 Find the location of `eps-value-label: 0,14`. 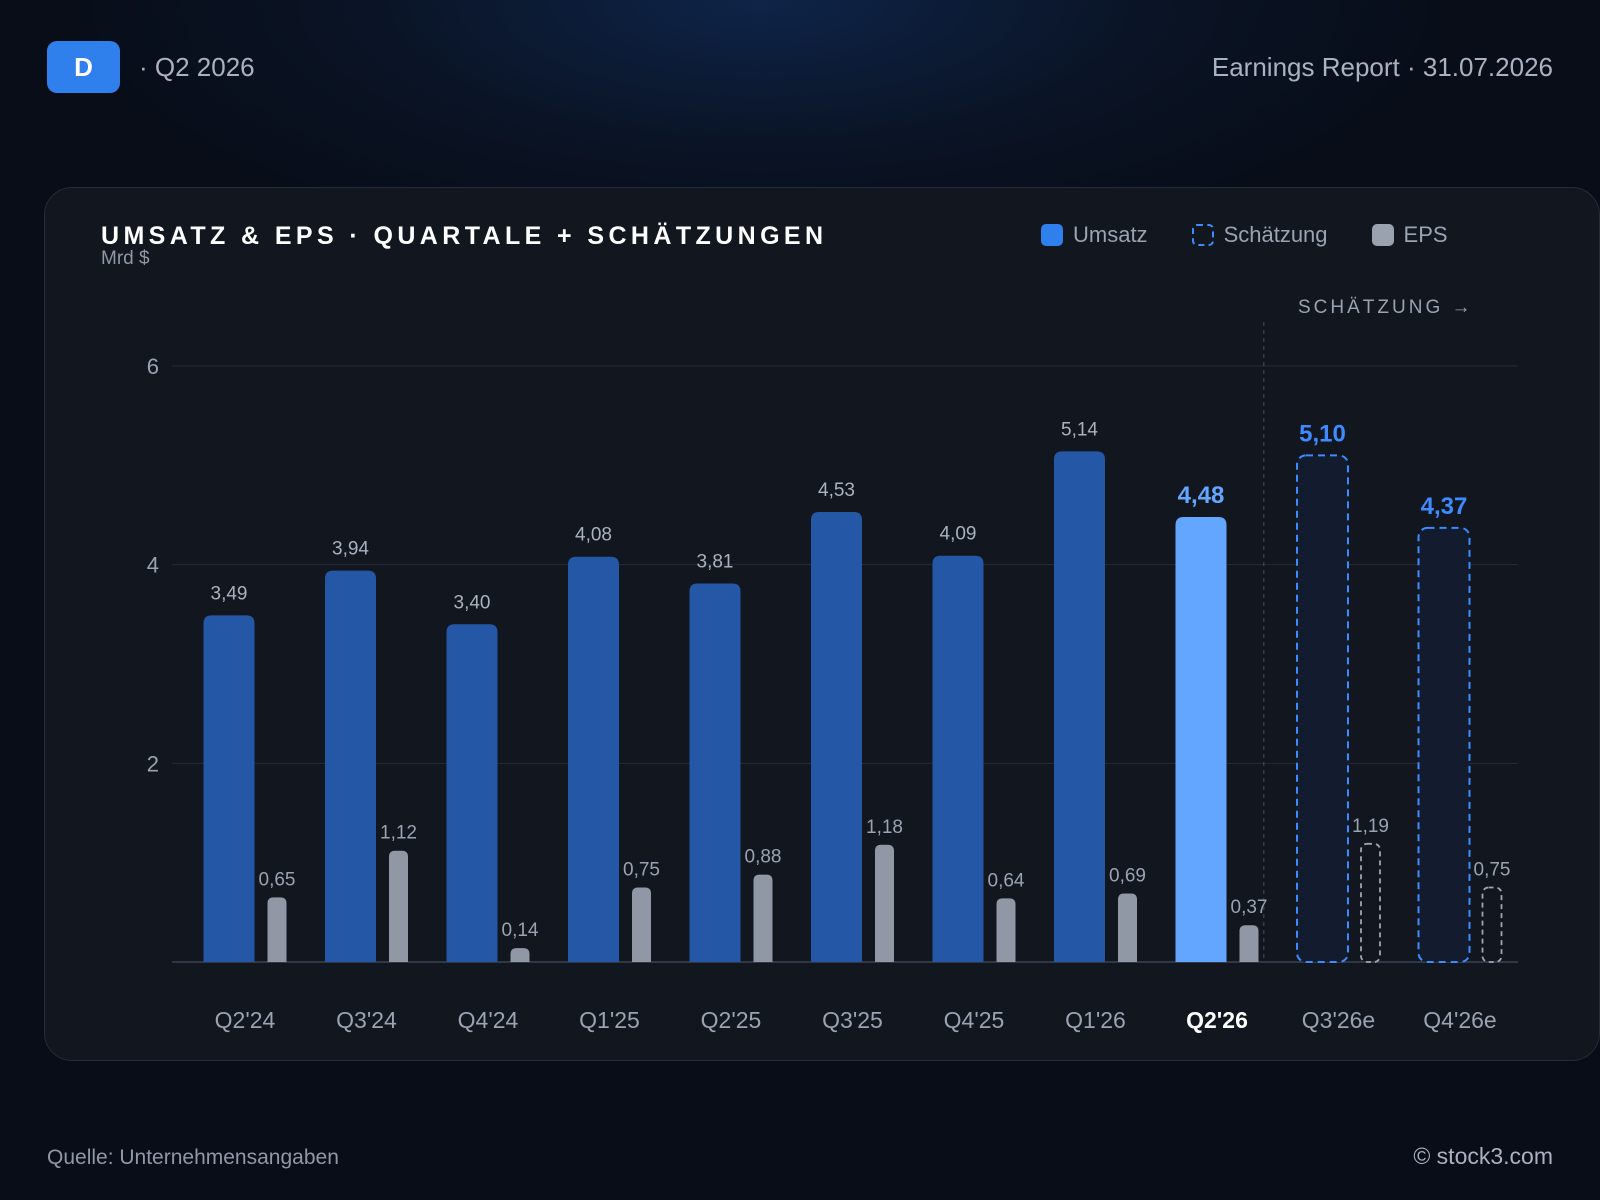

eps-value-label: 0,14 is located at coordinates (520, 930).